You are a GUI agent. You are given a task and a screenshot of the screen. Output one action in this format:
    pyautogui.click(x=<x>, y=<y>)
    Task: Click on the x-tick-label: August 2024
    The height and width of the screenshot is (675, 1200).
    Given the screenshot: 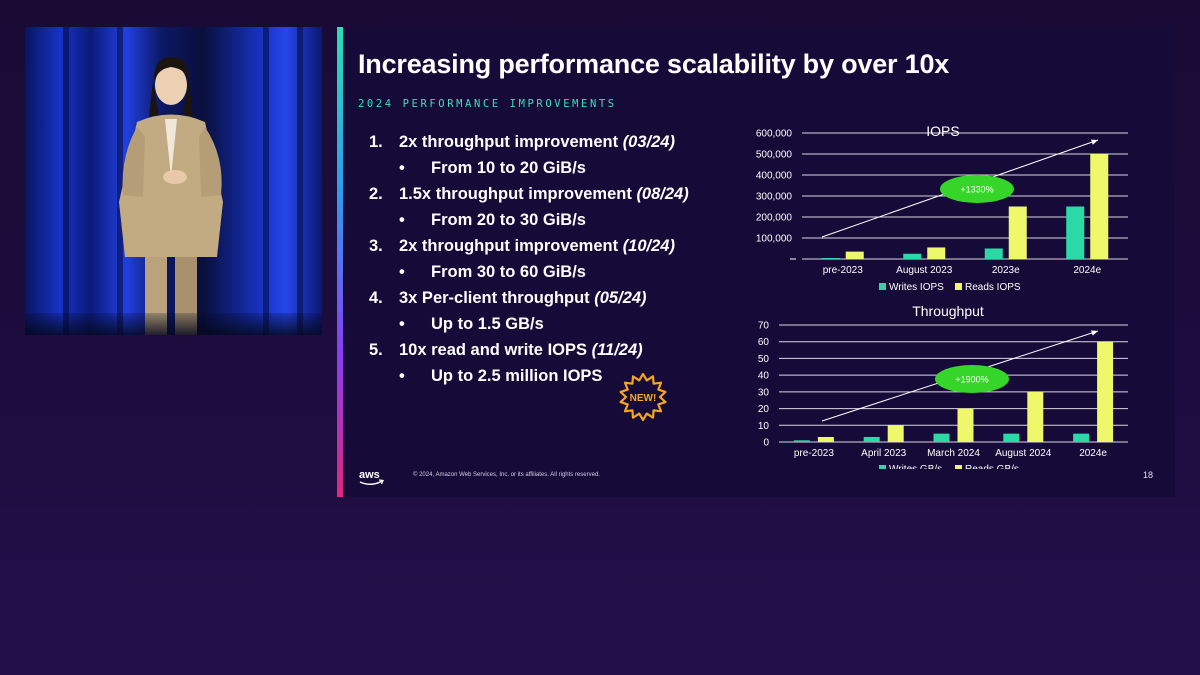 What is the action you would take?
    pyautogui.click(x=1023, y=453)
    